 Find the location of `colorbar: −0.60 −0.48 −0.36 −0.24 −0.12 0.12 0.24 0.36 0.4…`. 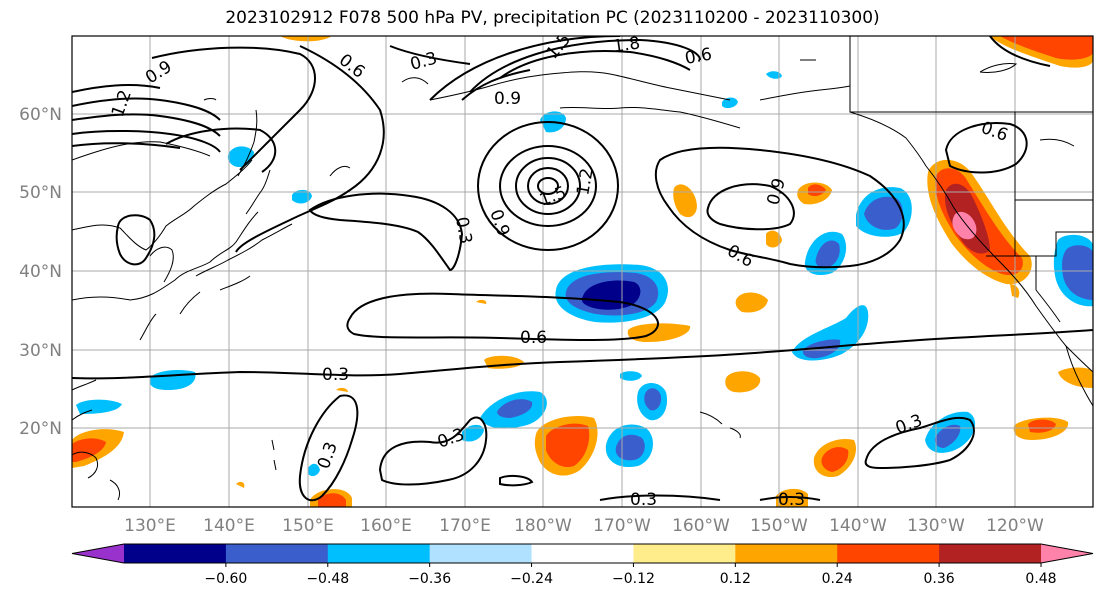

colorbar: −0.60 −0.48 −0.36 −0.24 −0.12 0.12 0.24 0.36 0.4… is located at coordinates (582, 565).